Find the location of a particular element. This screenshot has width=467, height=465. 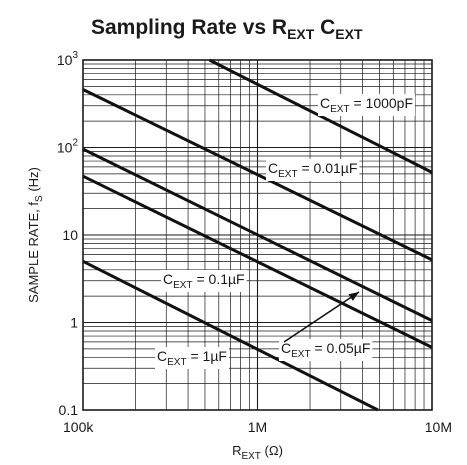

y-tick-label: 0.1 is located at coordinates (69, 410).